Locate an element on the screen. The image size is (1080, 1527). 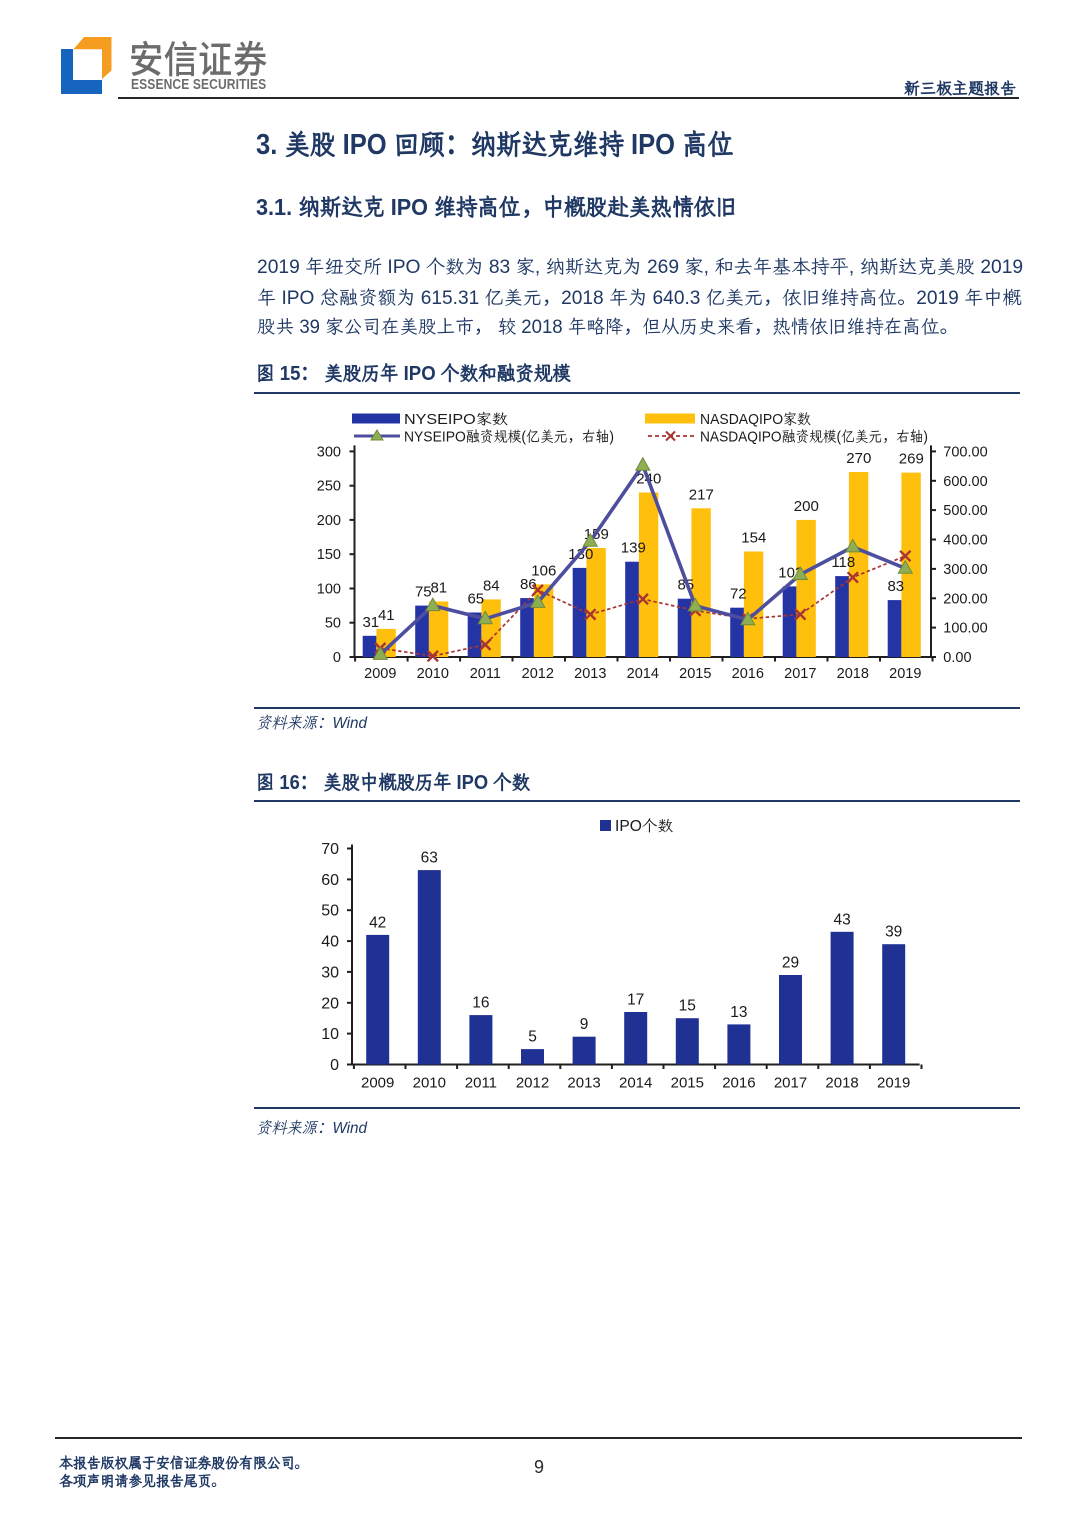
svg-text: NASDAQIPO家数 is located at coordinates (755, 419).